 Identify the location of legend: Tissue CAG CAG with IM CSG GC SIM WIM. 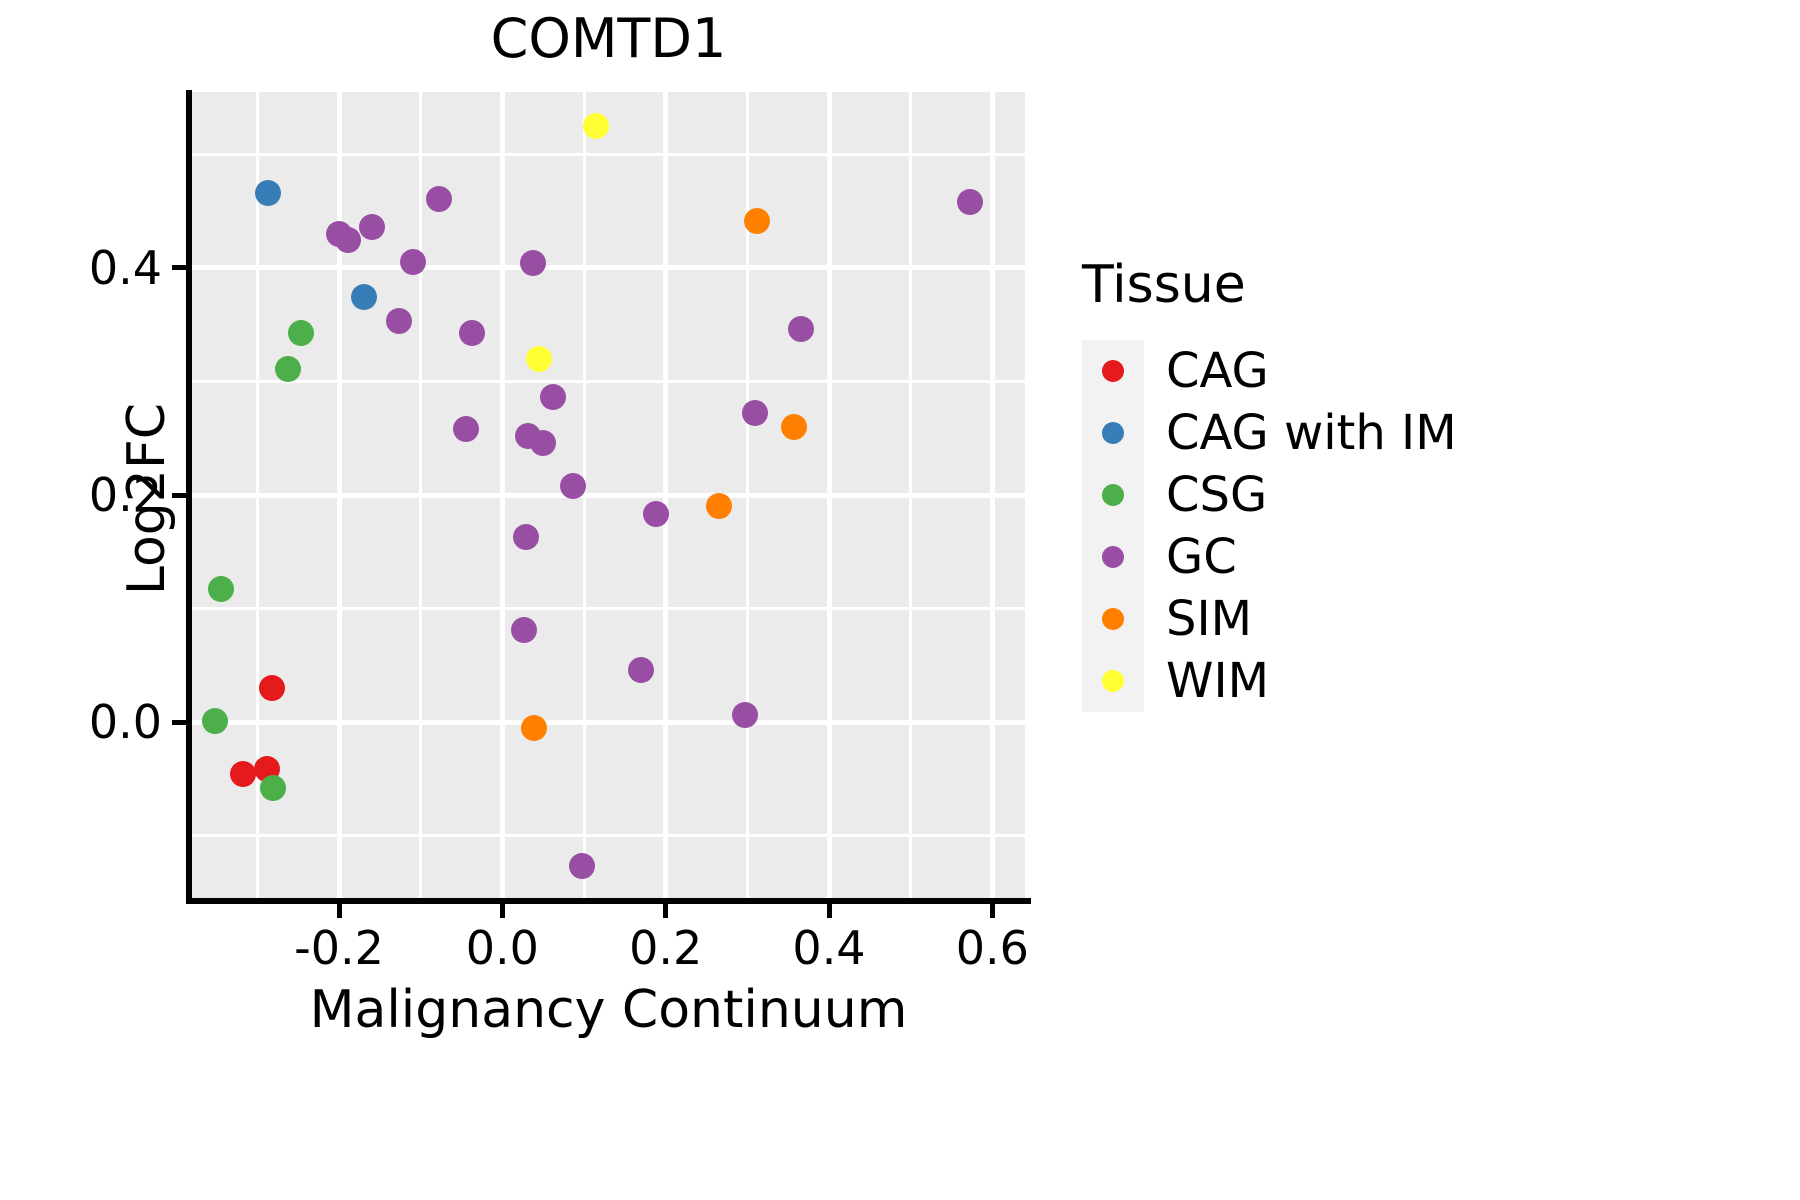
(1432, 484).